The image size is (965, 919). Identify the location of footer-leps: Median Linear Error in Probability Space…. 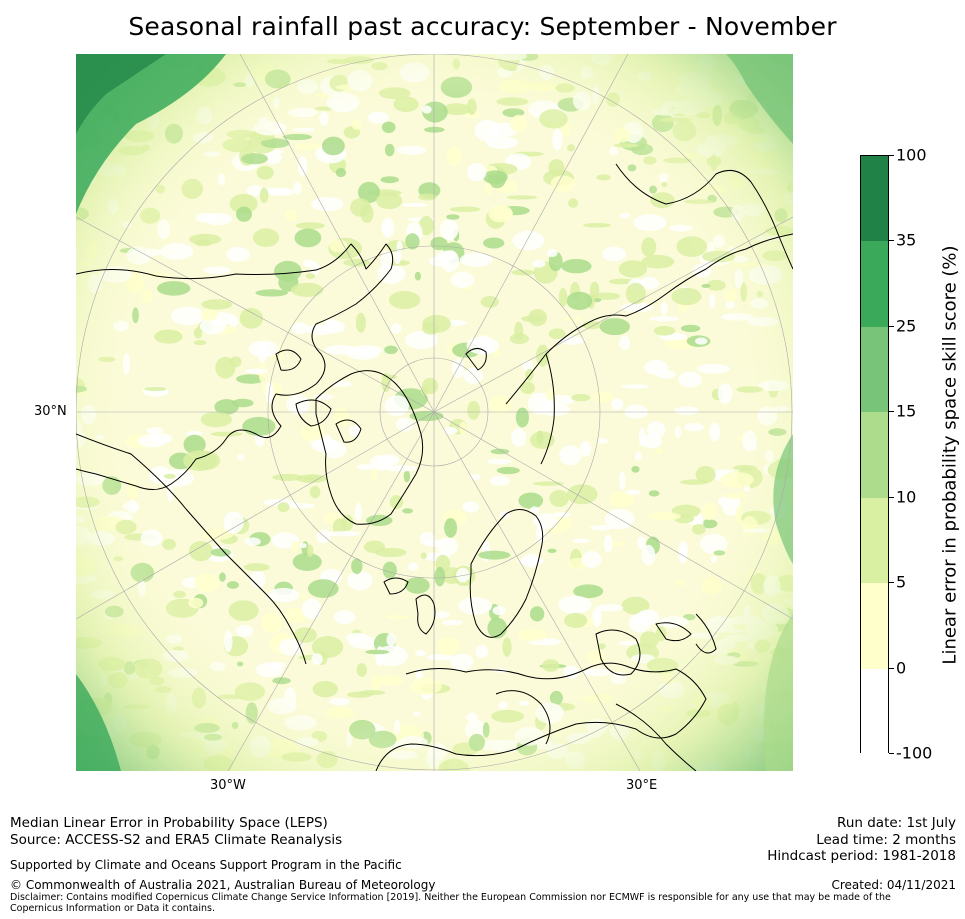
(169, 823).